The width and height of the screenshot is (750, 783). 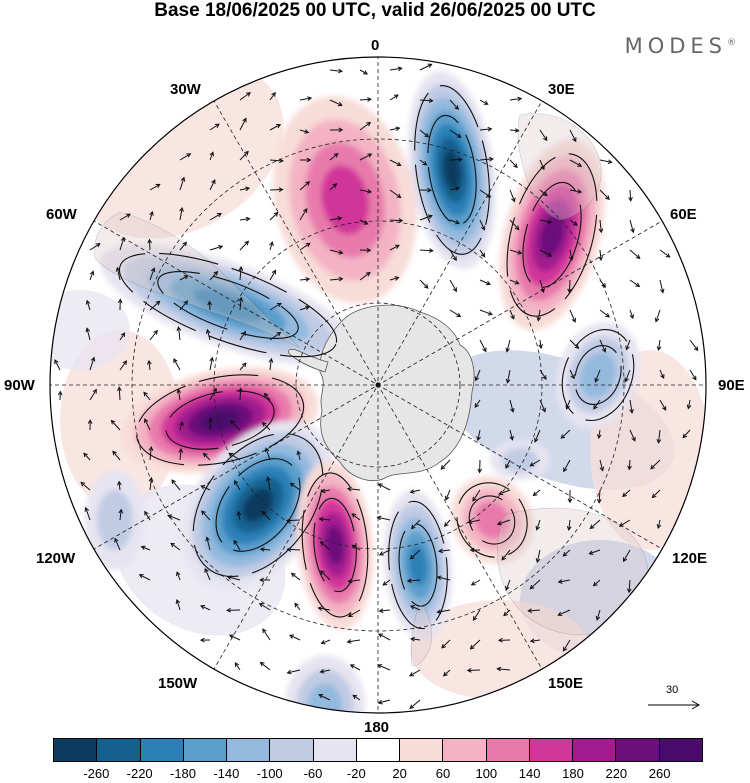 I want to click on positive-anomaly-contour, so click(x=335, y=545).